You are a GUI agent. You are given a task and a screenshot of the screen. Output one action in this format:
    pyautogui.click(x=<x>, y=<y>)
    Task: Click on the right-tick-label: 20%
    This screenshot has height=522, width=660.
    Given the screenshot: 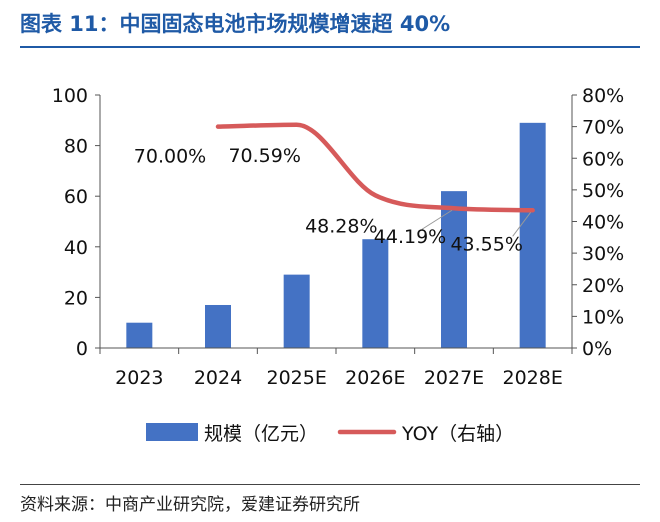 What is the action you would take?
    pyautogui.click(x=603, y=286)
    